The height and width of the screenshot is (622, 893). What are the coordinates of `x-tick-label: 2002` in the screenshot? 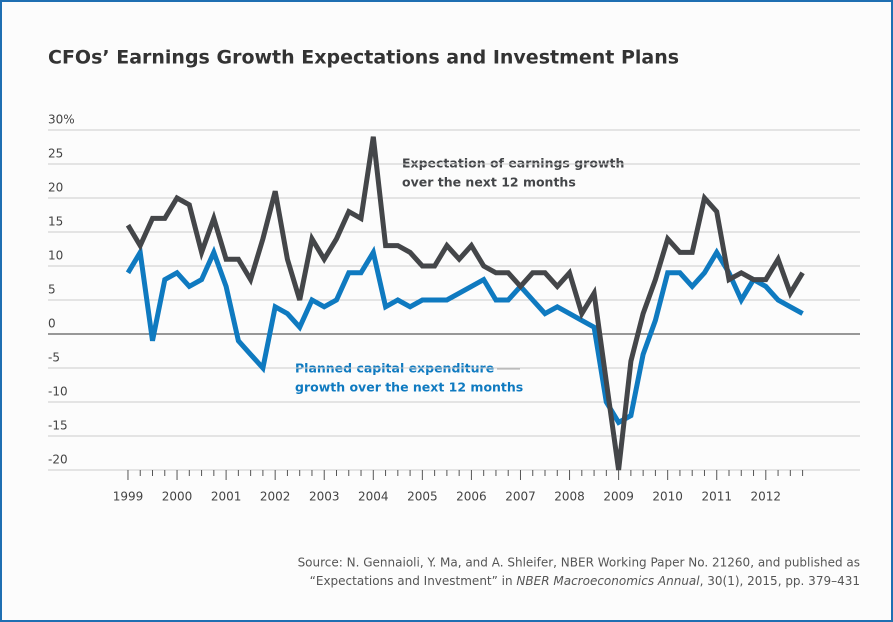 It's located at (275, 497).